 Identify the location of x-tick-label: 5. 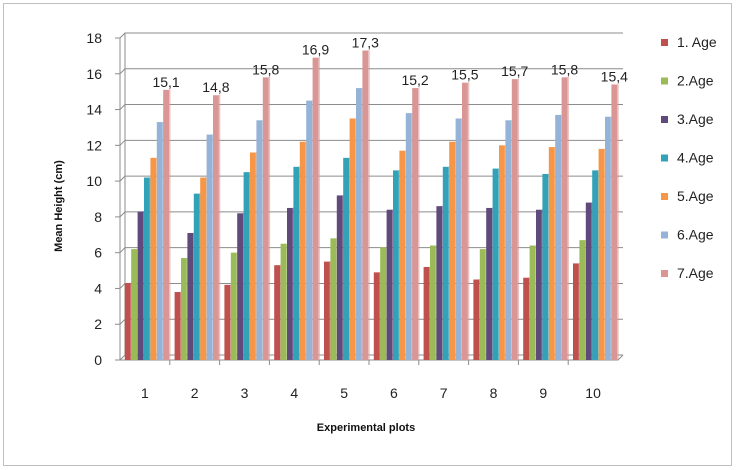
(344, 393).